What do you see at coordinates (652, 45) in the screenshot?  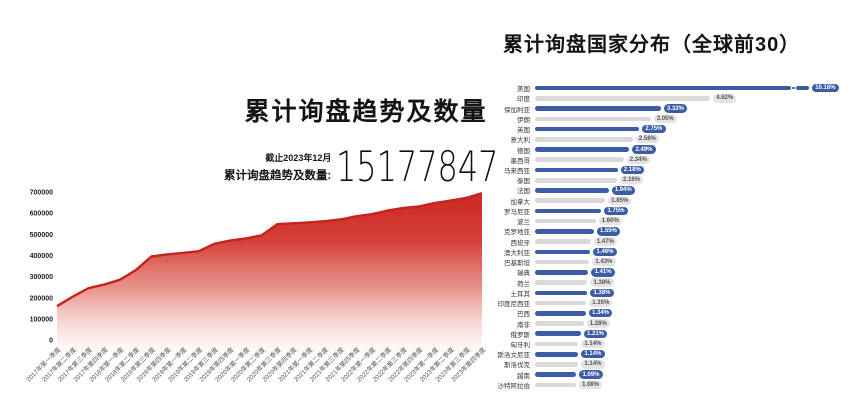 I see `right-chart-title: 累计询盘国家分布（全球前30）` at bounding box center [652, 45].